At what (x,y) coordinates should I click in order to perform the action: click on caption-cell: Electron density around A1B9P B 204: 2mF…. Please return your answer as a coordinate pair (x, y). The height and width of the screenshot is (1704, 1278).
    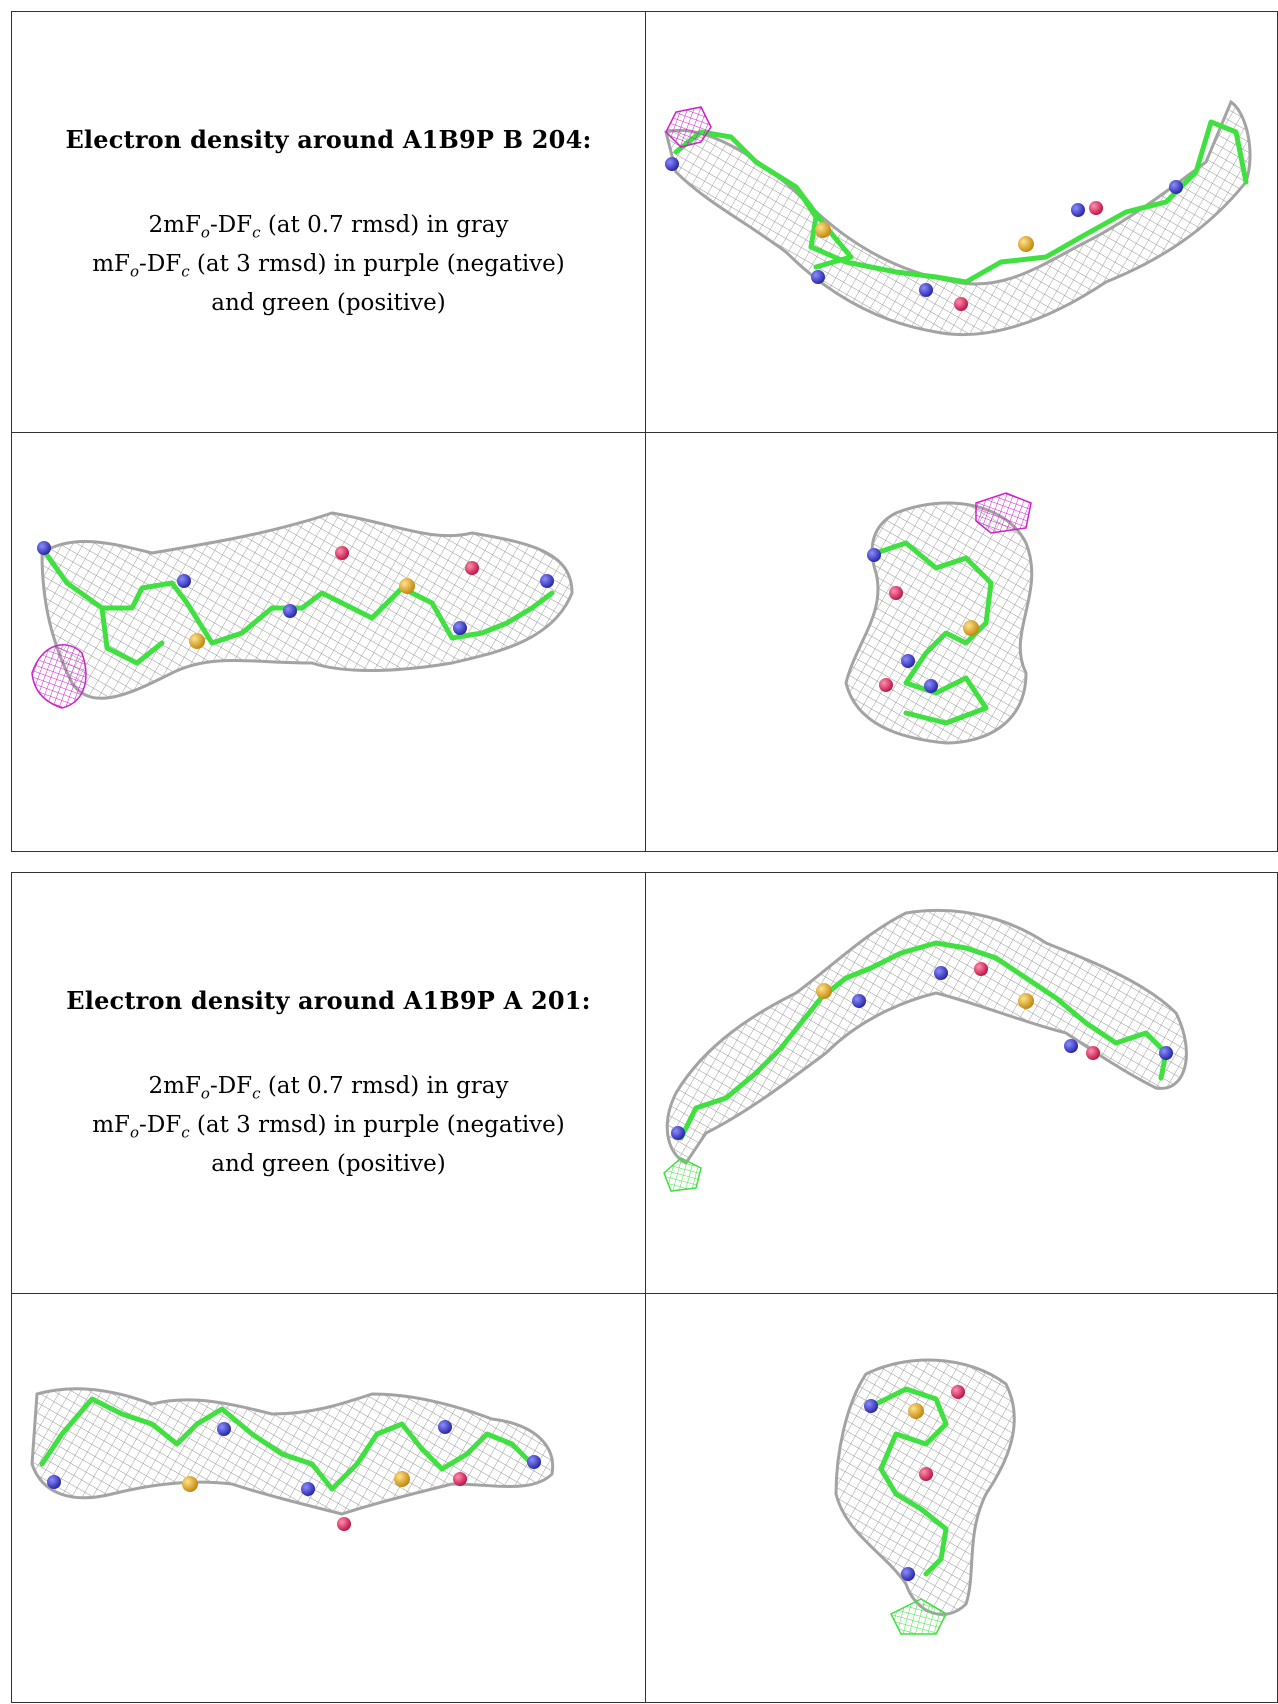
    Looking at the image, I should click on (328, 222).